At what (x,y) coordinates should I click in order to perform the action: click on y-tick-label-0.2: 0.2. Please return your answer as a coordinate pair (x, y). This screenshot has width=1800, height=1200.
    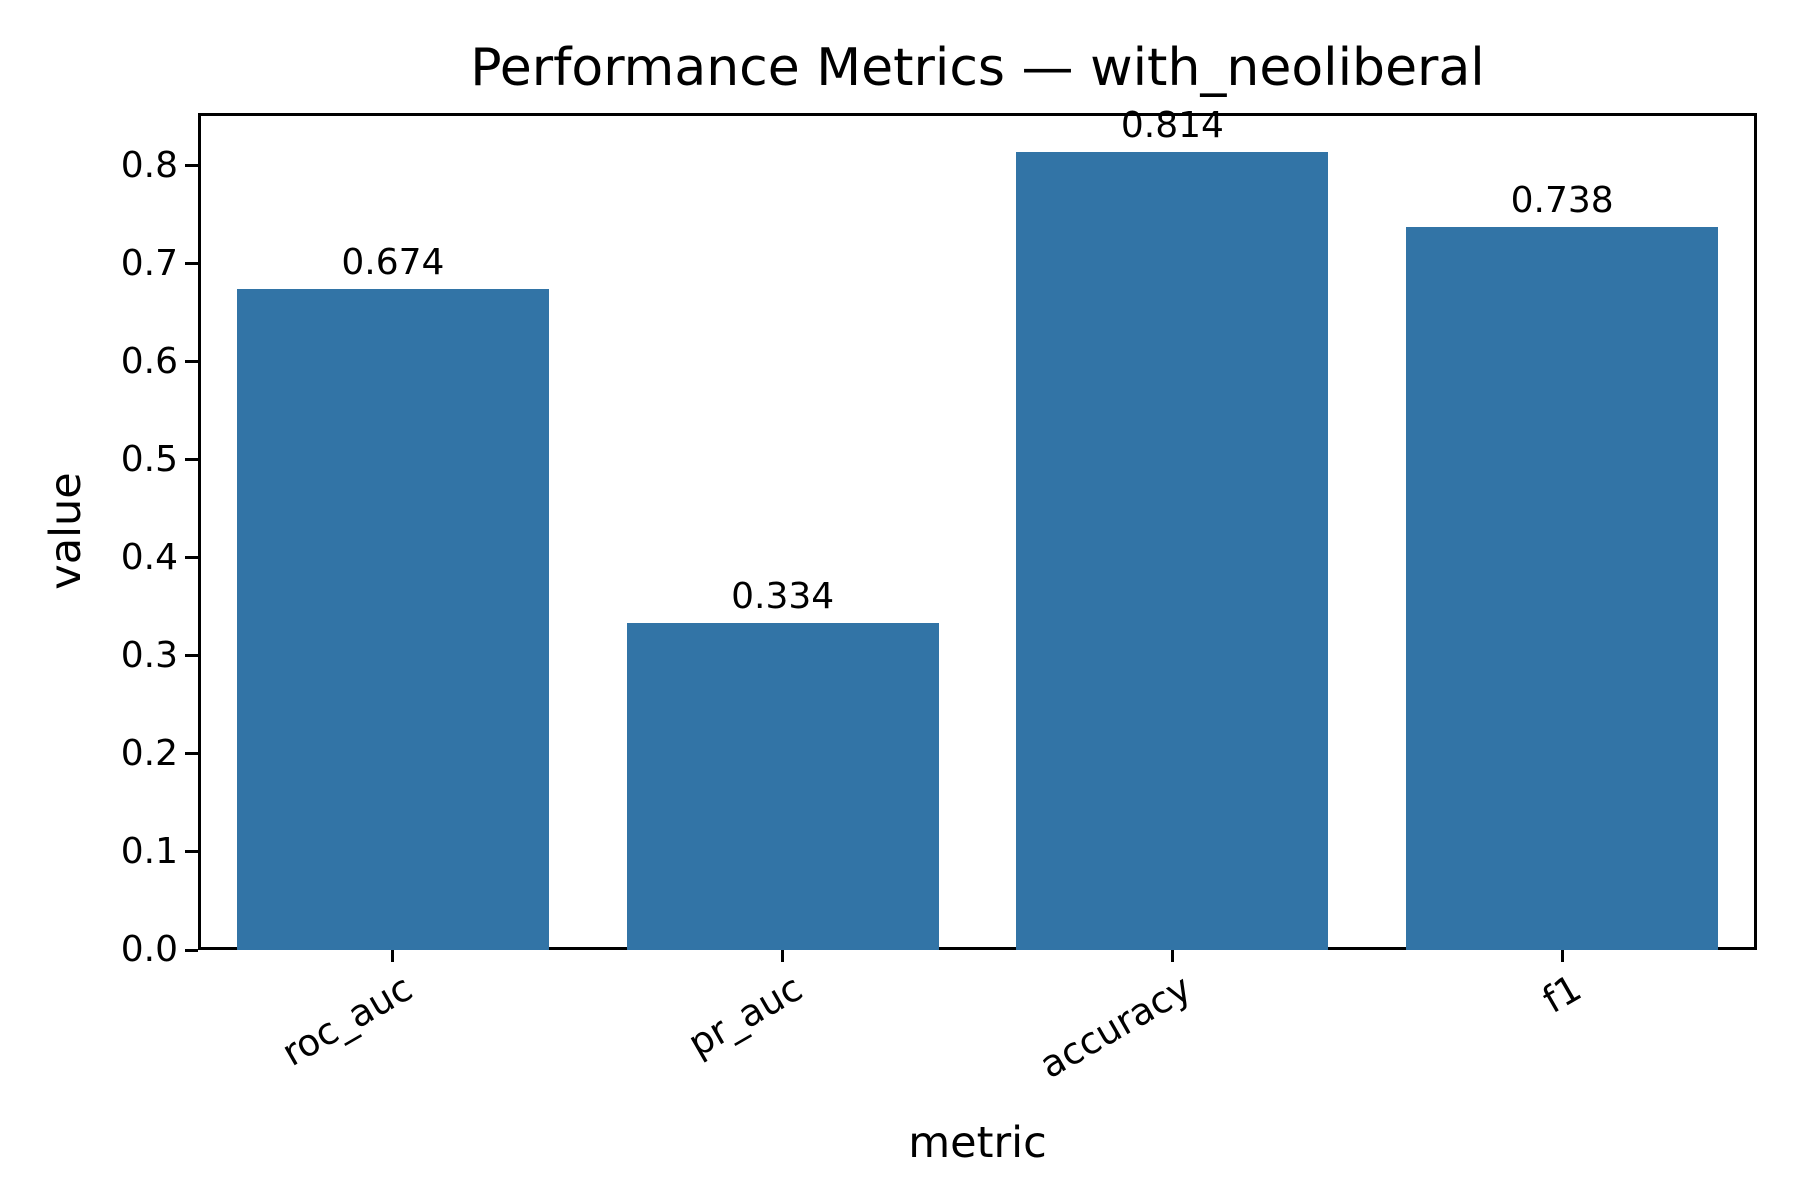
    Looking at the image, I should click on (149, 753).